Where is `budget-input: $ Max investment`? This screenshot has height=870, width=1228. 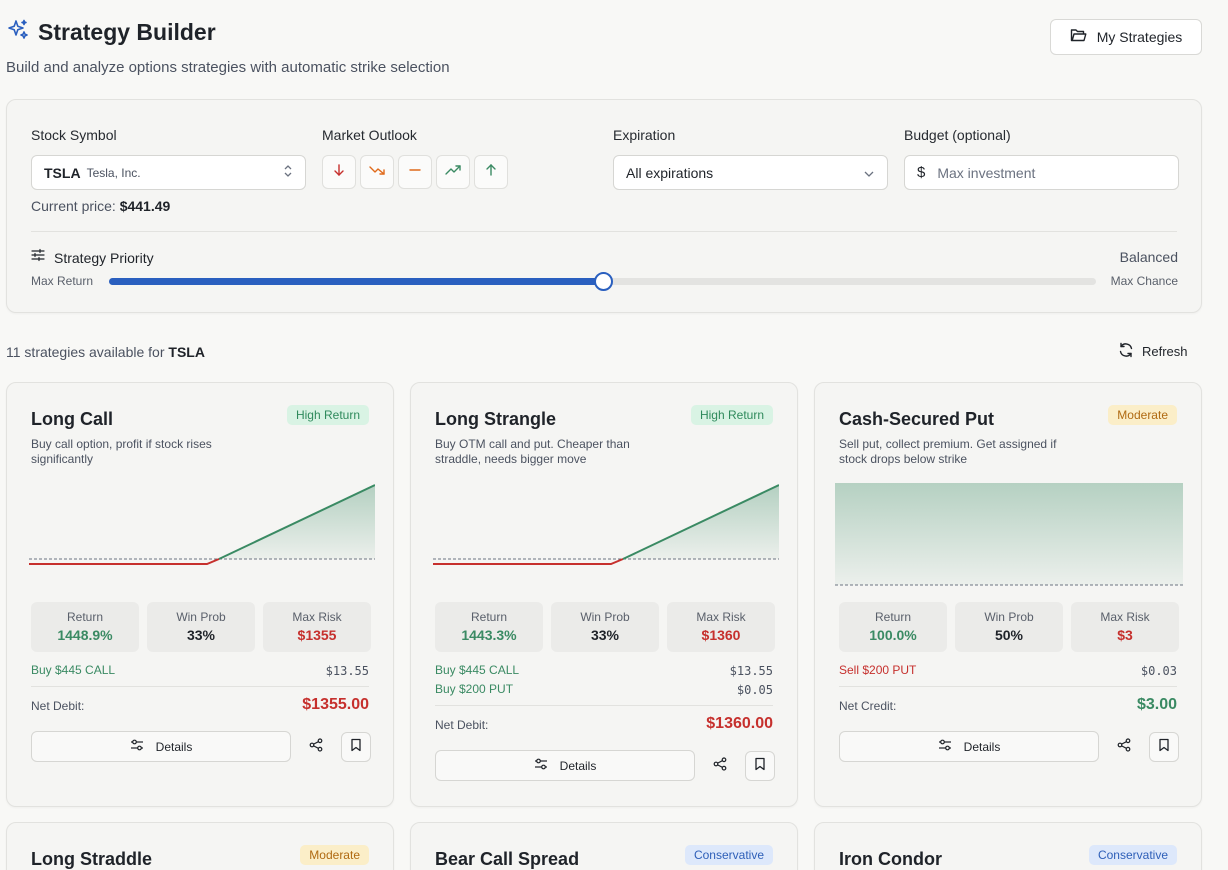
budget-input: $ Max investment is located at coordinates (1041, 172).